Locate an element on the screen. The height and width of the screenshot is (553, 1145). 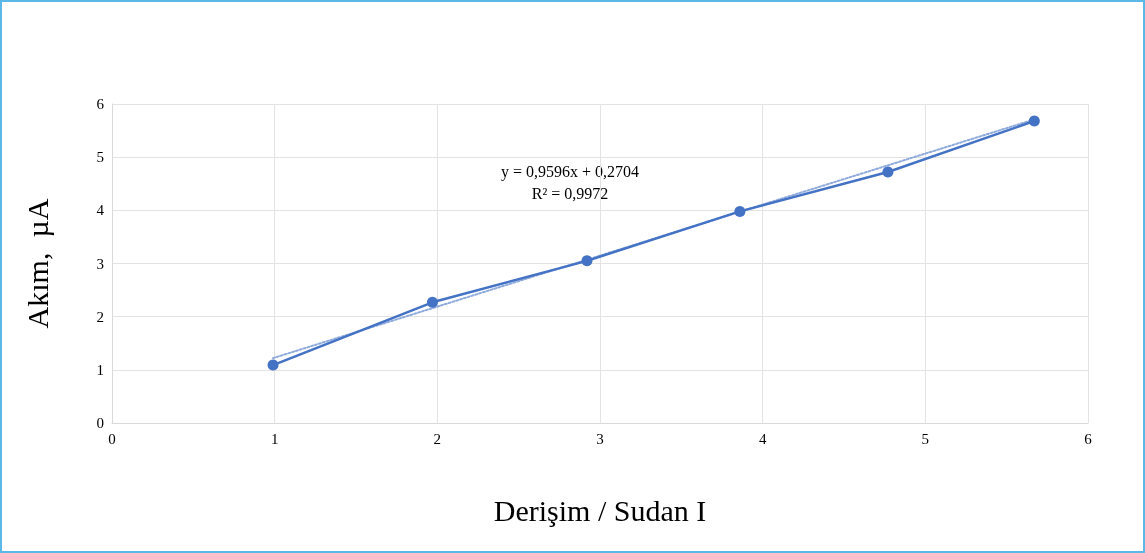
x-axis-title: Derişim / Sudan I is located at coordinates (600, 510).